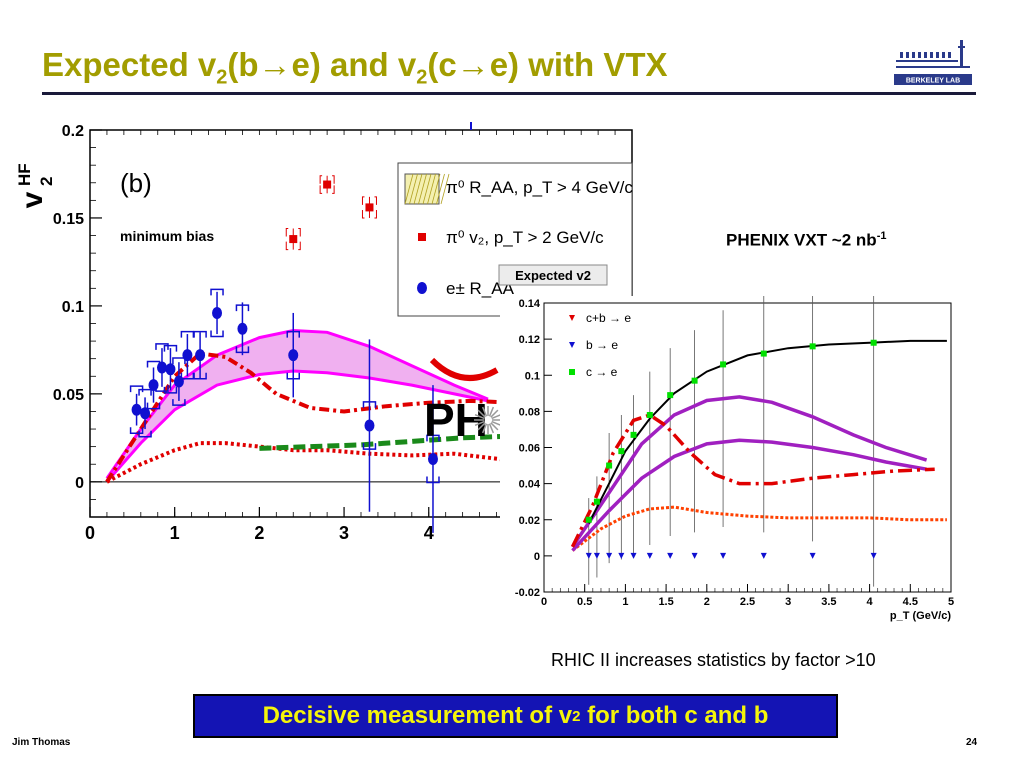 The width and height of the screenshot is (1024, 768). What do you see at coordinates (828, 602) in the screenshot?
I see `x-tick-label: 3.5` at bounding box center [828, 602].